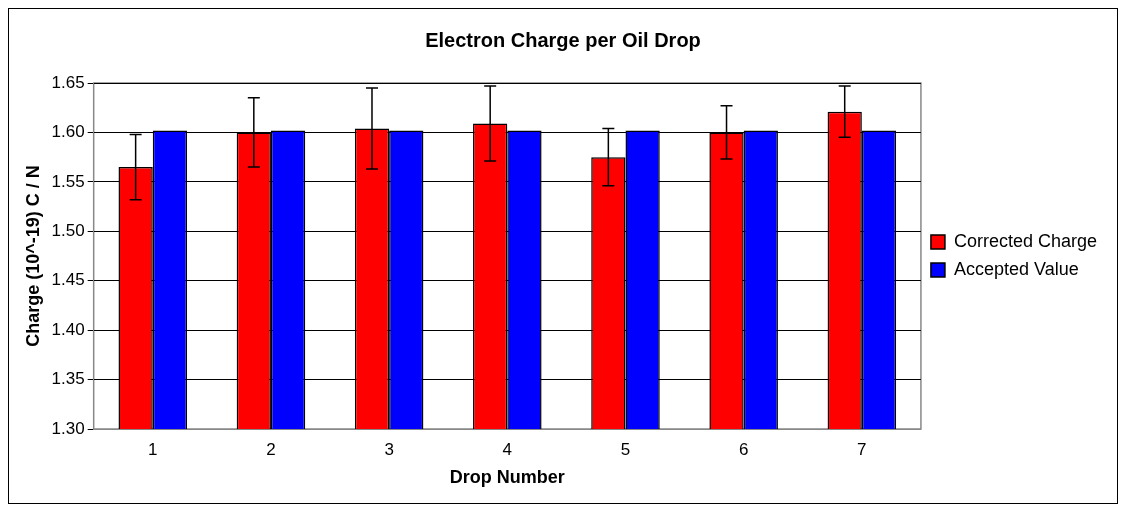 The width and height of the screenshot is (1126, 512). What do you see at coordinates (743, 449) in the screenshot?
I see `x-tick-label: 6` at bounding box center [743, 449].